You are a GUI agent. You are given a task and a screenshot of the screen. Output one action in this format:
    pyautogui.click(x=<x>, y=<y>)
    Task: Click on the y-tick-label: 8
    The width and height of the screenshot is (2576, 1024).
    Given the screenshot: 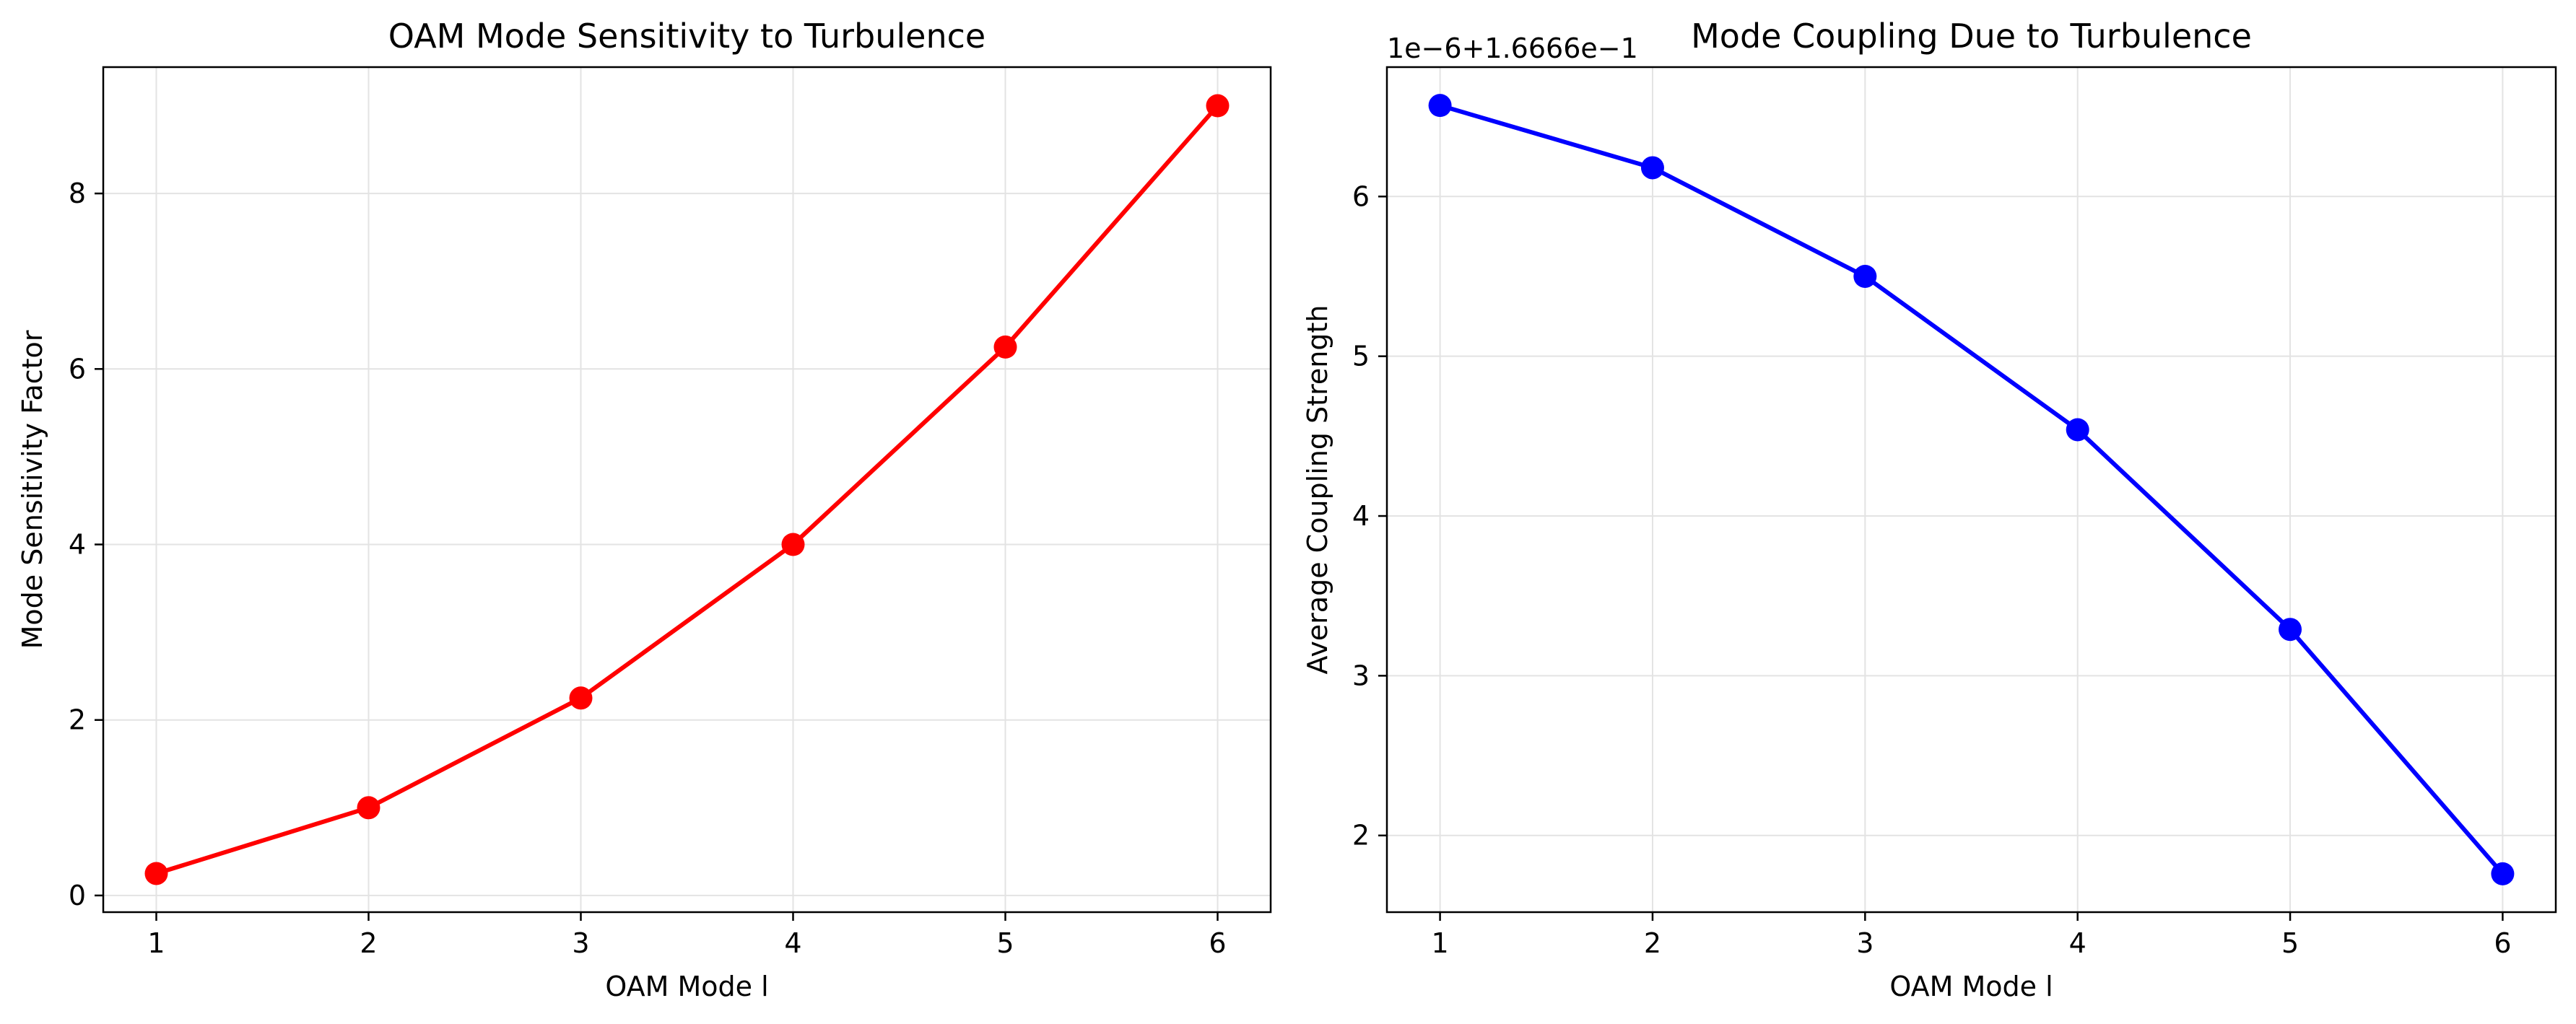 What is the action you would take?
    pyautogui.click(x=77, y=193)
    